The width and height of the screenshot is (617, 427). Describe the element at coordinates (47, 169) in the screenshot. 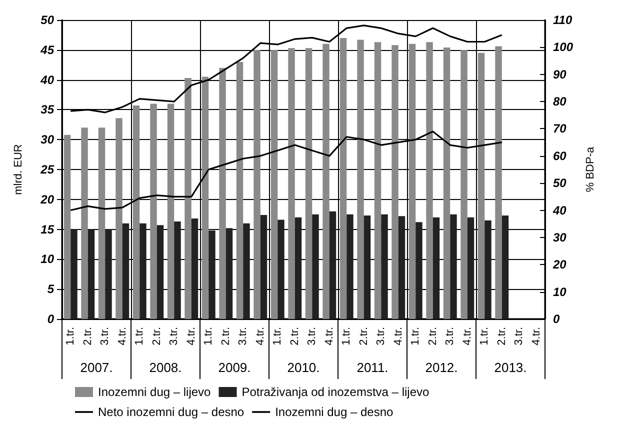

I see `y-tick-label: 25` at that location.